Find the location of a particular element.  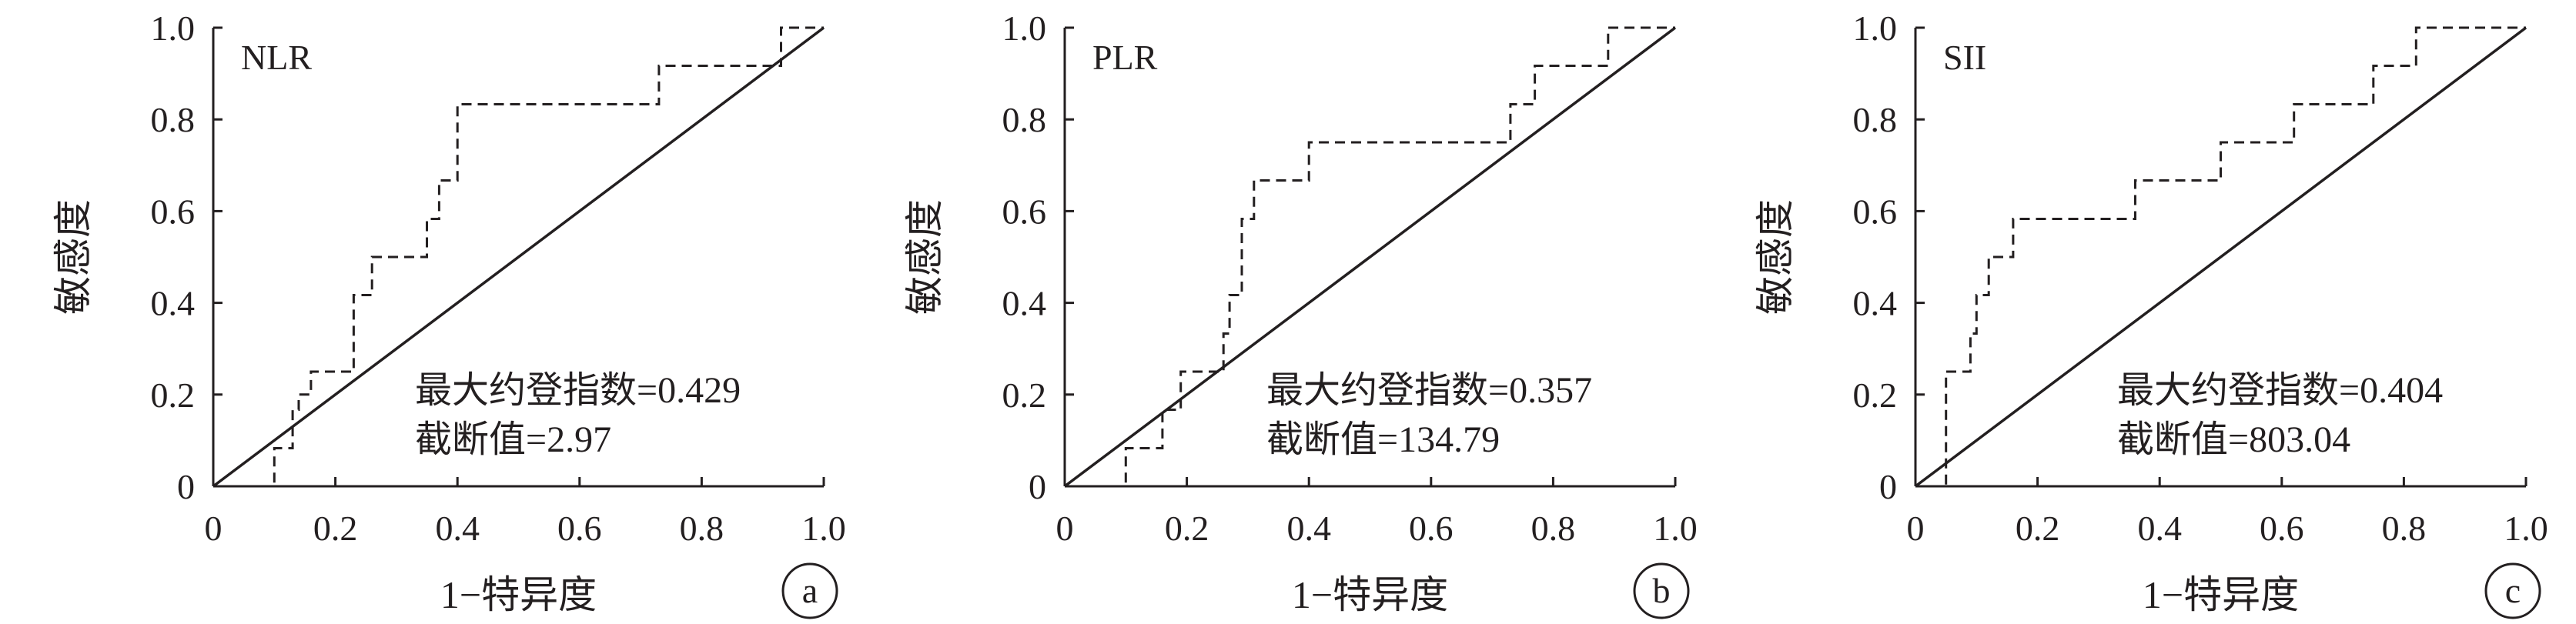

panel-title: NLR is located at coordinates (277, 57).